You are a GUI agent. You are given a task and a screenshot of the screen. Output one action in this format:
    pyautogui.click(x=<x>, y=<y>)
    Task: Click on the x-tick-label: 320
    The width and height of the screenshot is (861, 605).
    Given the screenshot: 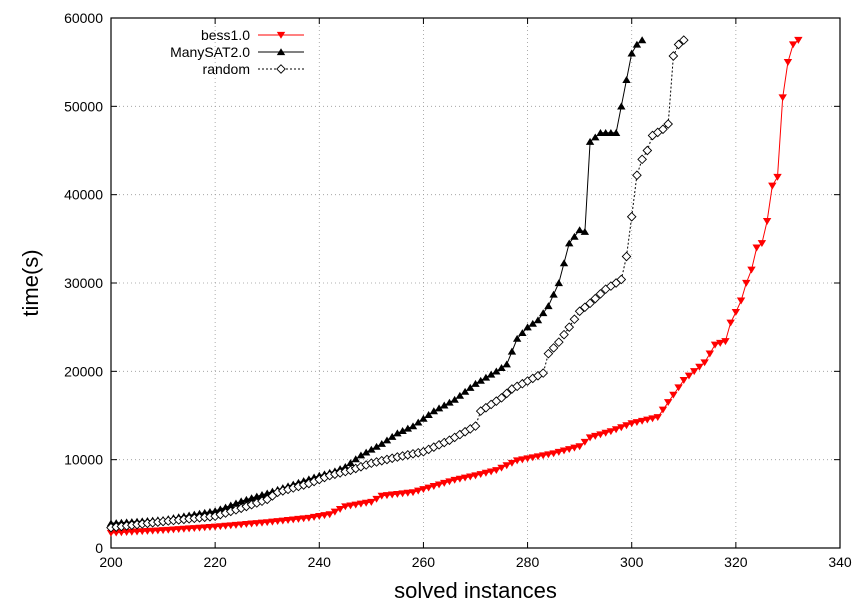 What is the action you would take?
    pyautogui.click(x=736, y=562)
    